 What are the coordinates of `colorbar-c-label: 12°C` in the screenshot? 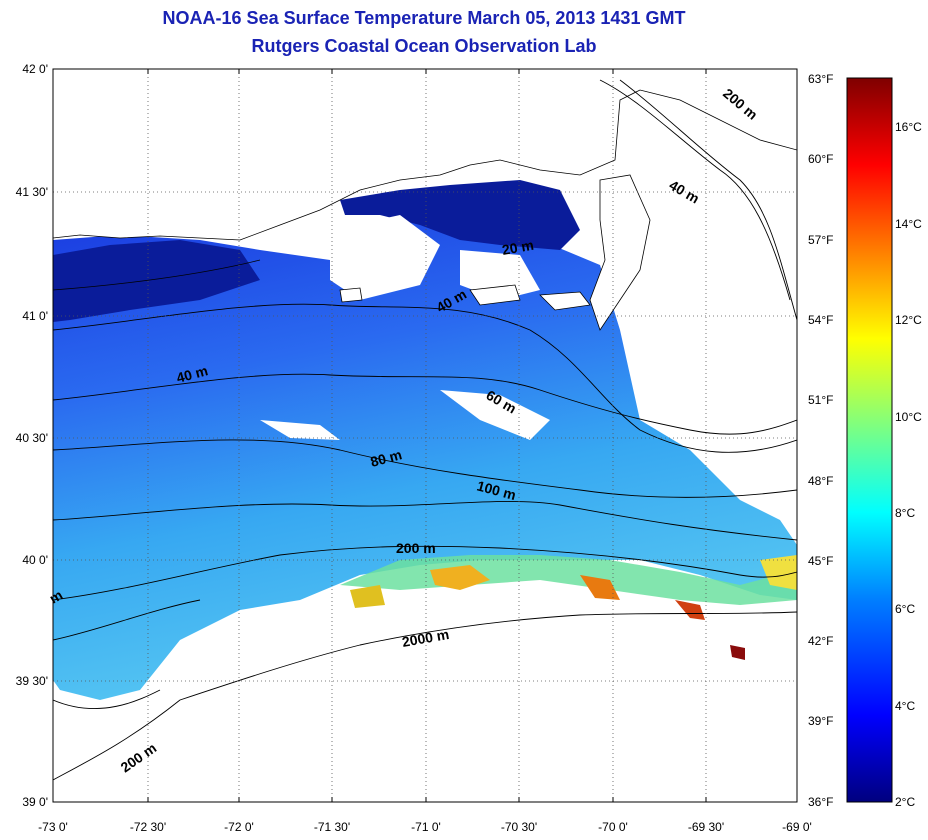 It's located at (908, 320).